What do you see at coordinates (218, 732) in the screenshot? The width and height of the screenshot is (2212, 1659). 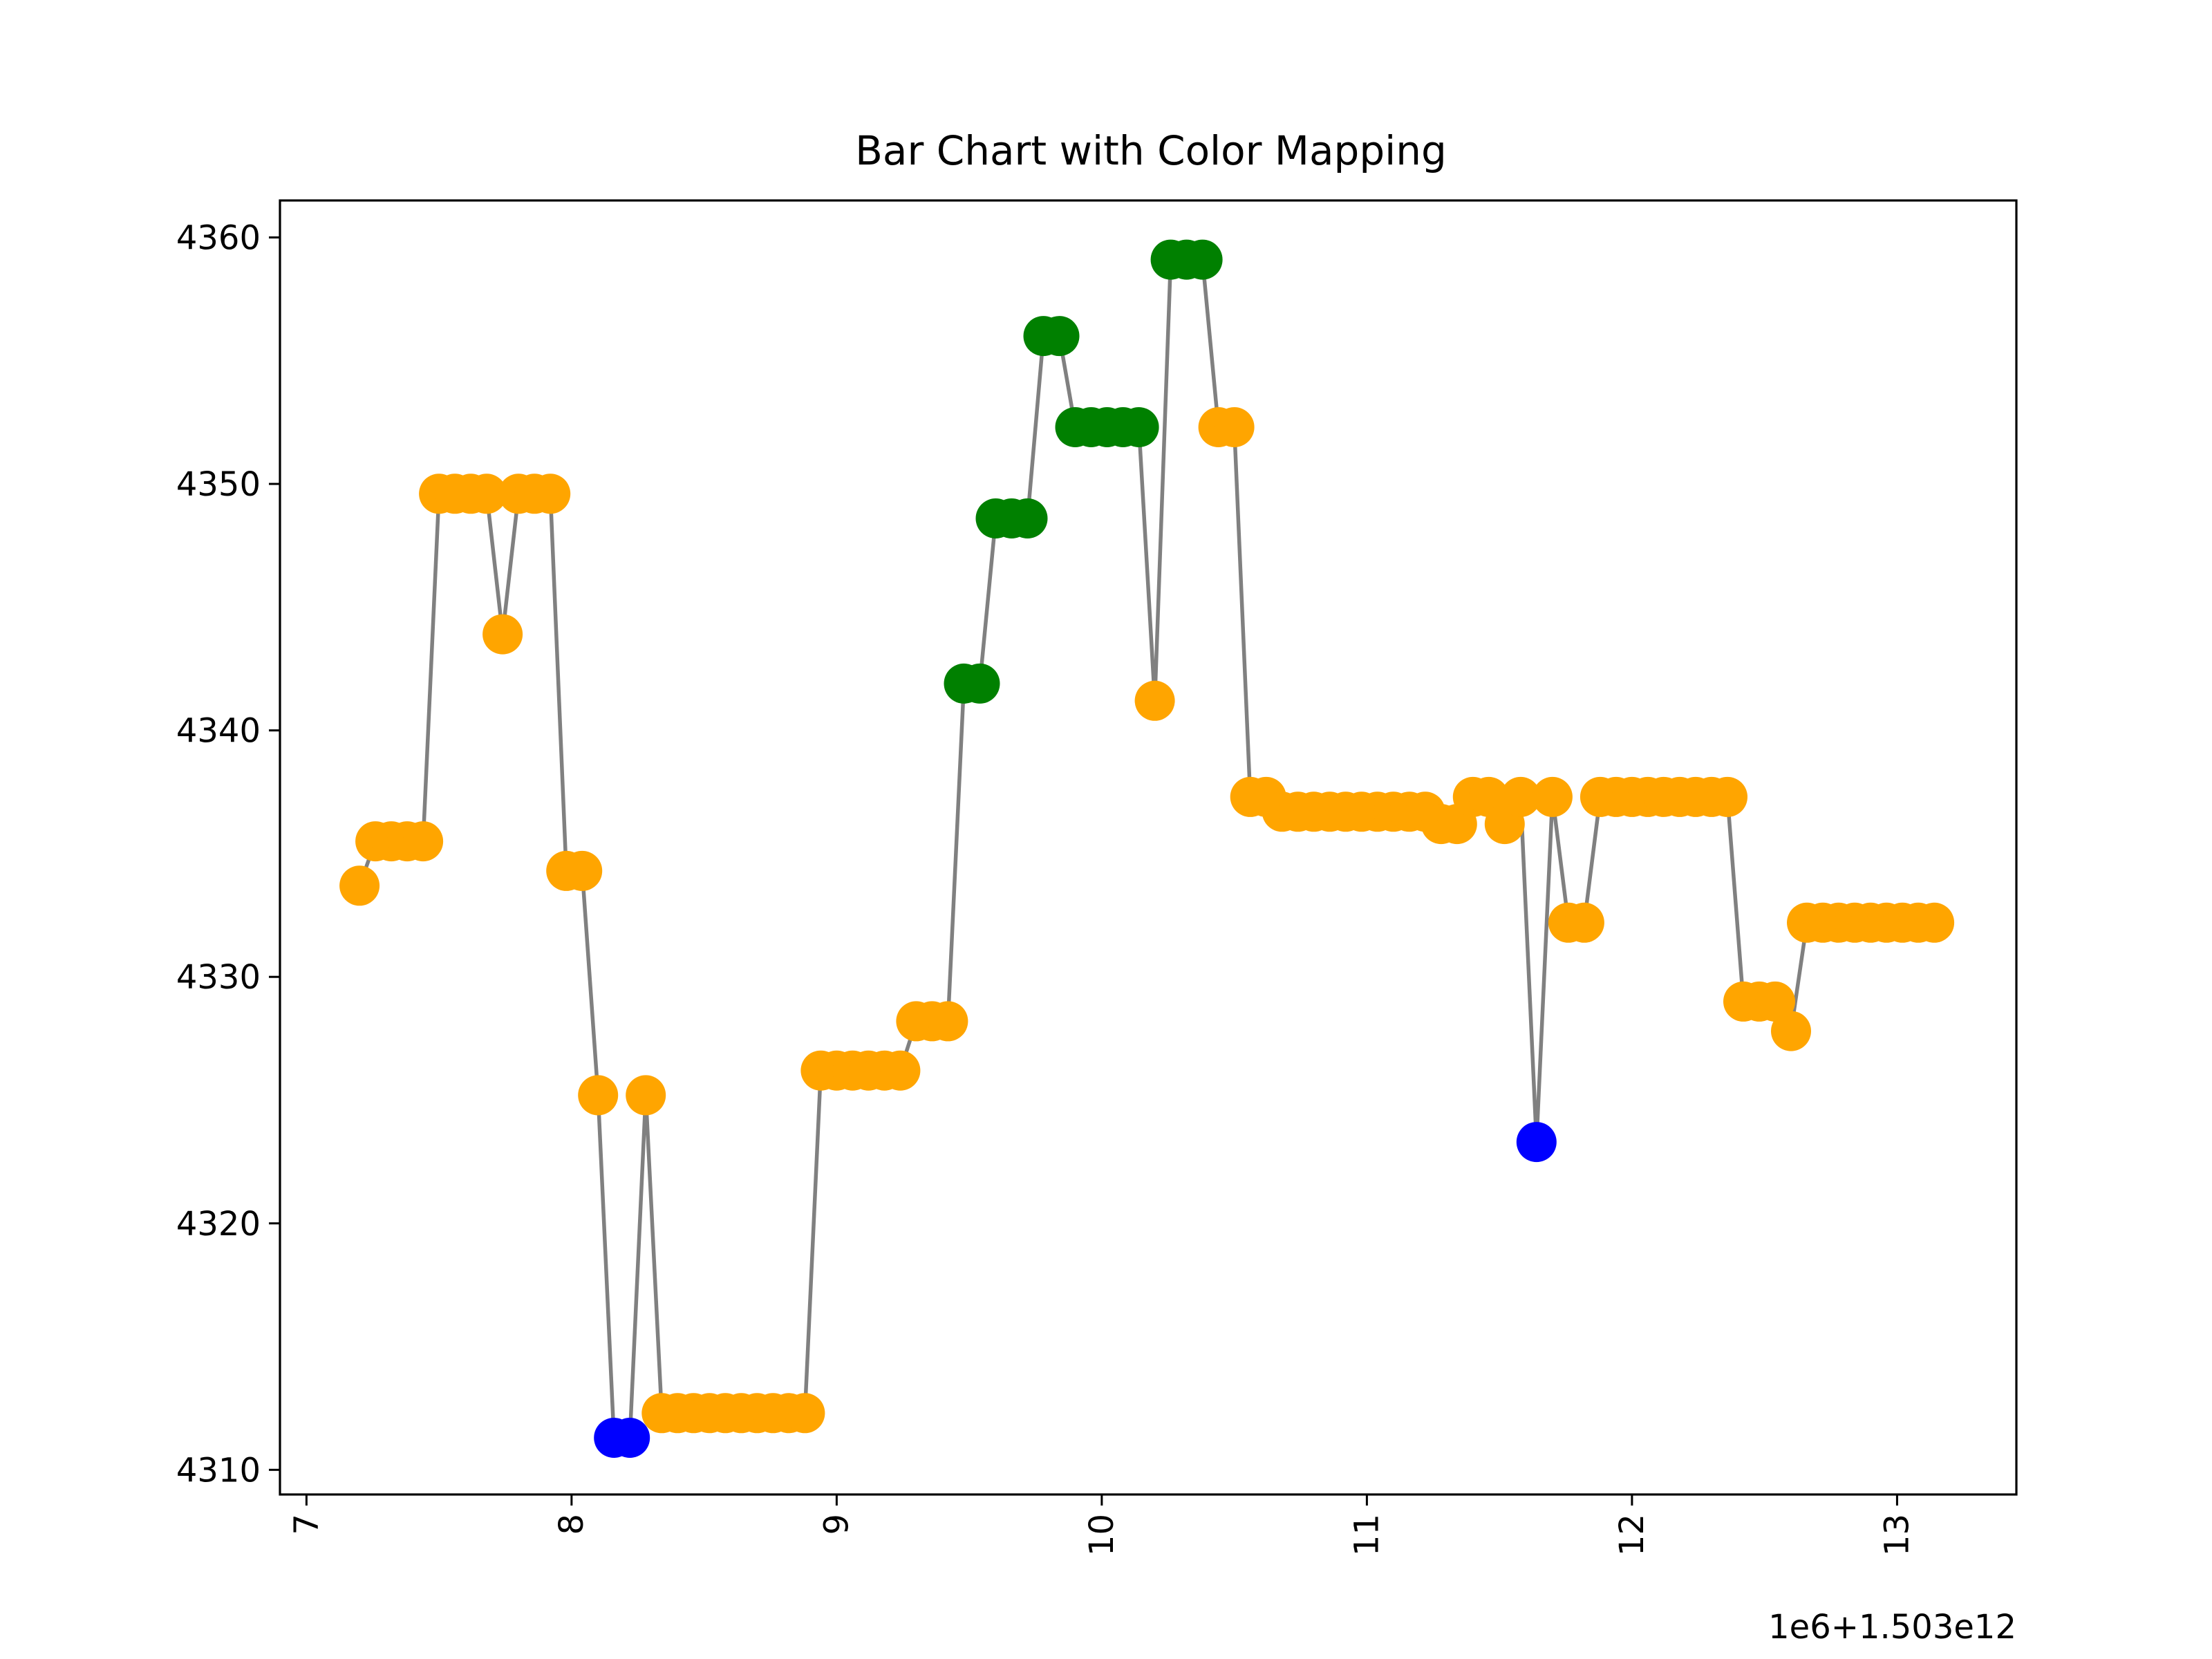 I see `y-tick-label: 4340` at bounding box center [218, 732].